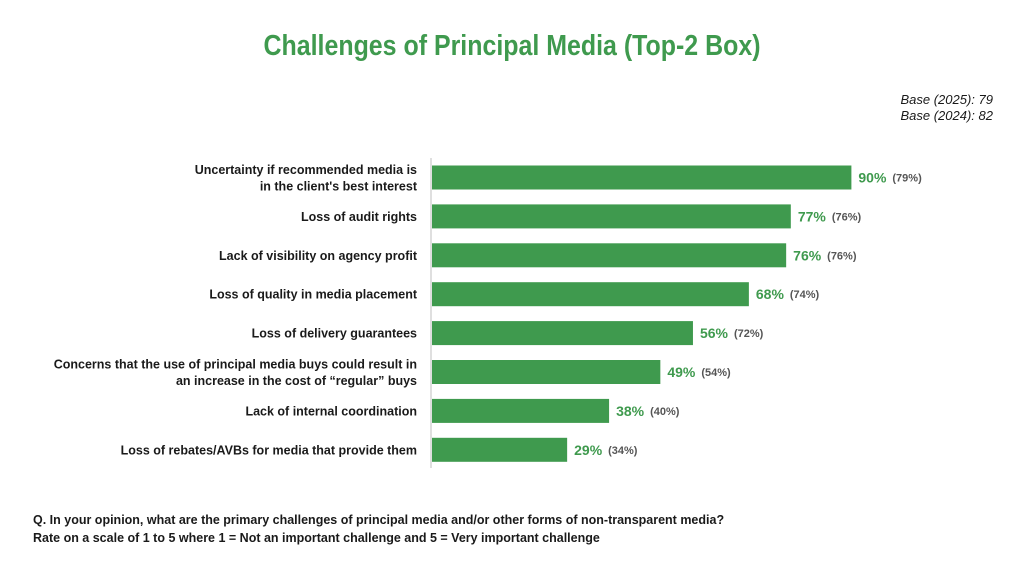  What do you see at coordinates (946, 115) in the screenshot?
I see `base-2024: Base (2024): 82` at bounding box center [946, 115].